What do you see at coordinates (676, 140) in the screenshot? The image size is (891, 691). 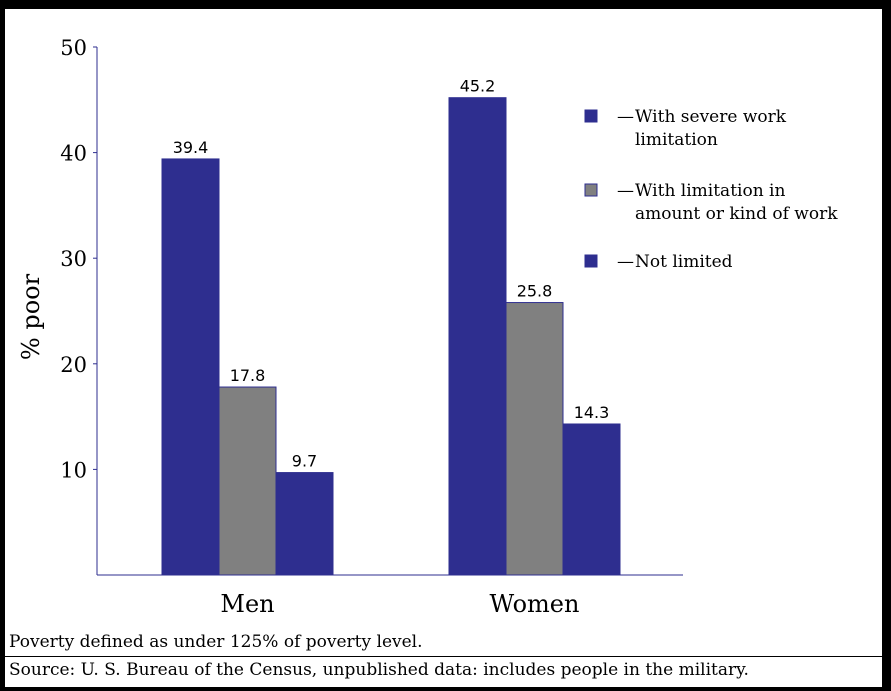 I see `legend-label-line: limitation` at bounding box center [676, 140].